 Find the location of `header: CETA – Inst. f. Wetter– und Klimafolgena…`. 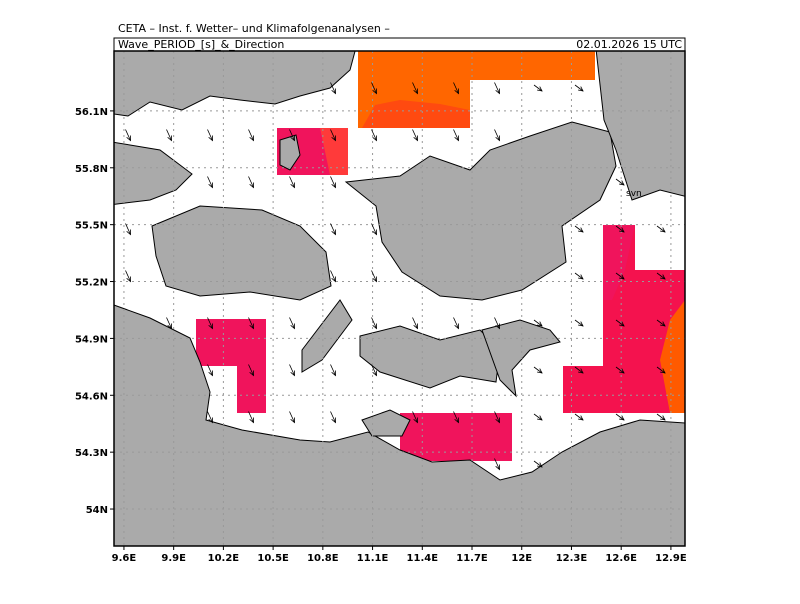

header: CETA – Inst. f. Wetter– und Klimafolgena… is located at coordinates (254, 28).